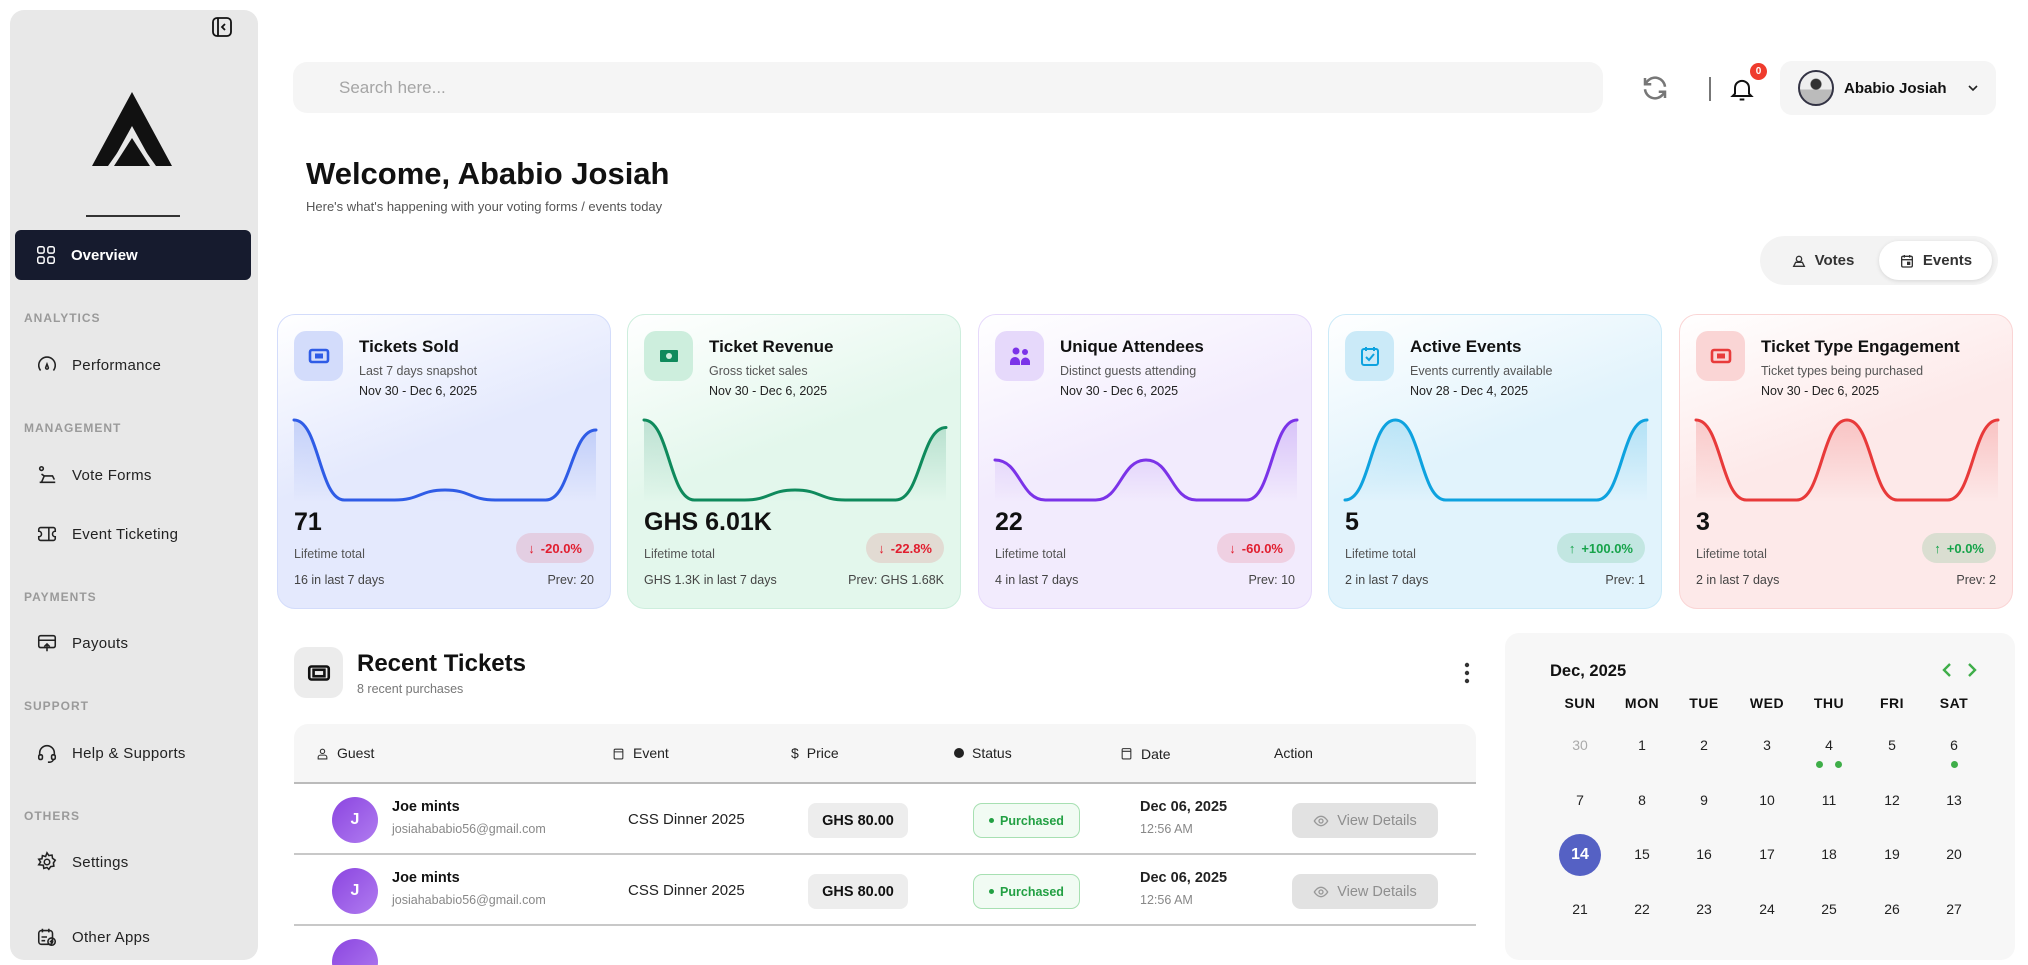  What do you see at coordinates (1466, 346) in the screenshot?
I see `card-title: Active Events` at bounding box center [1466, 346].